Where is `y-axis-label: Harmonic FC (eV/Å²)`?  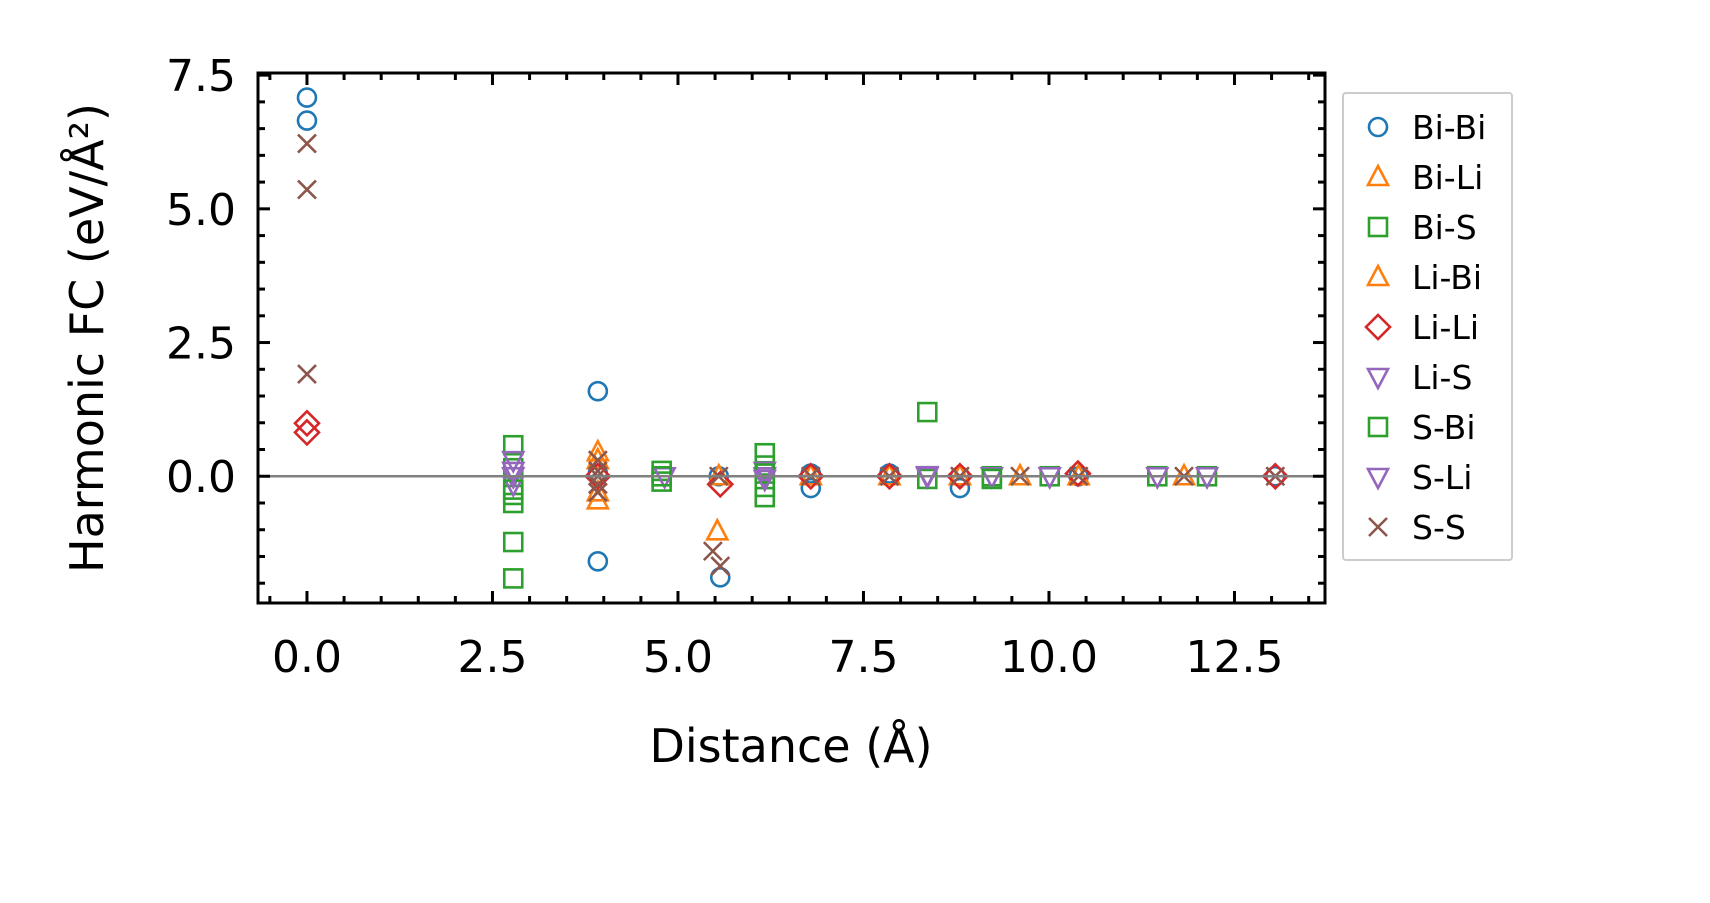 y-axis-label: Harmonic FC (eV/Å²) is located at coordinates (87, 338).